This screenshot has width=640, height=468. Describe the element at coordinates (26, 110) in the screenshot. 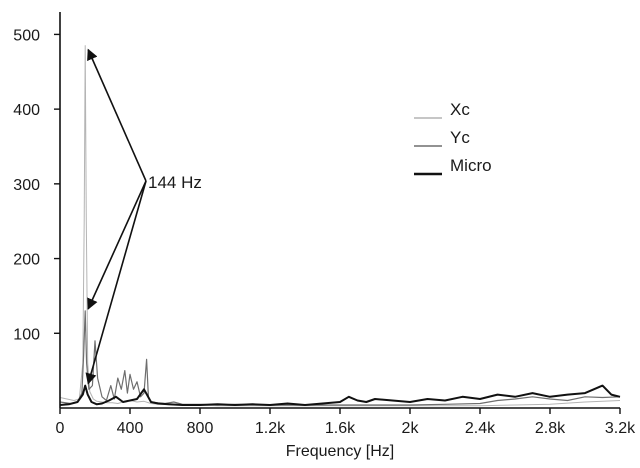

I see `y-tick-label: 400` at that location.